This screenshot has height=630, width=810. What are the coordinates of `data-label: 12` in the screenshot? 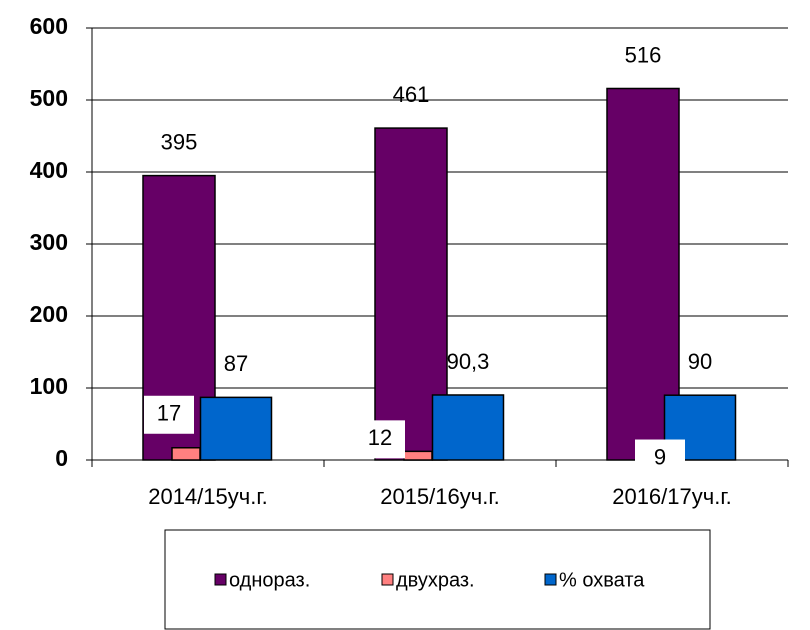 It's located at (380, 437).